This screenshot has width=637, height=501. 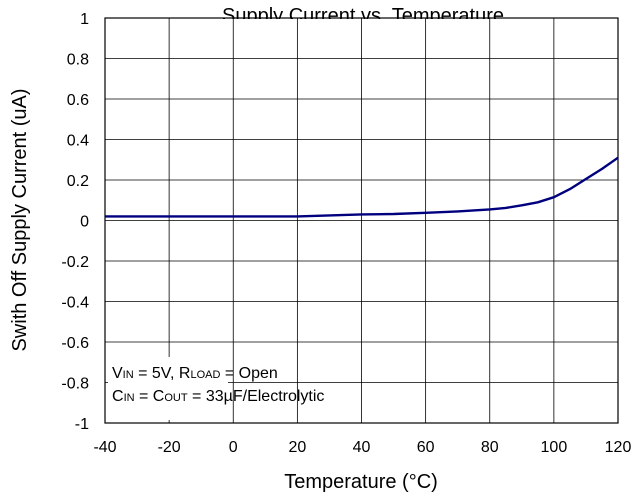 What do you see at coordinates (78, 141) in the screenshot?
I see `y-tick-label: 0.4` at bounding box center [78, 141].